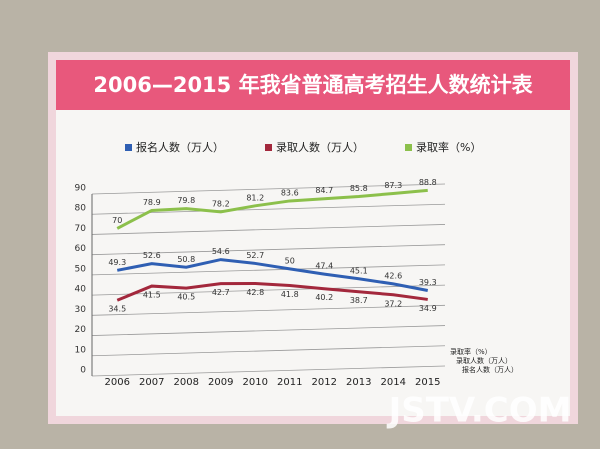 This screenshot has width=600, height=453. Describe the element at coordinates (427, 382) in the screenshot. I see `x-tick-label: 2015` at that location.